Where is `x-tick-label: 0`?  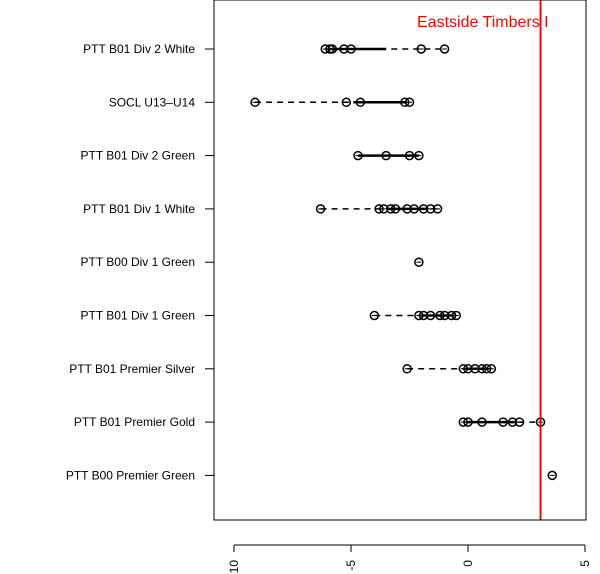
x-tick-label: 0 is located at coordinates (468, 563).